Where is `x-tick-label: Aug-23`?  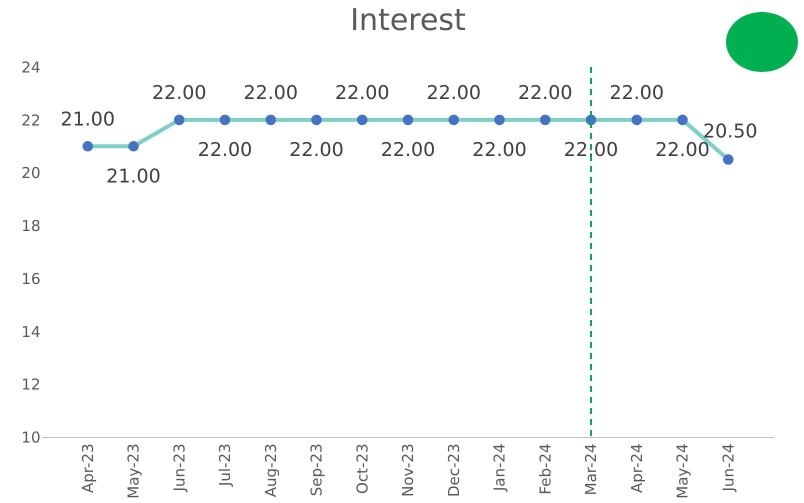 x-tick-label: Aug-23 is located at coordinates (271, 471).